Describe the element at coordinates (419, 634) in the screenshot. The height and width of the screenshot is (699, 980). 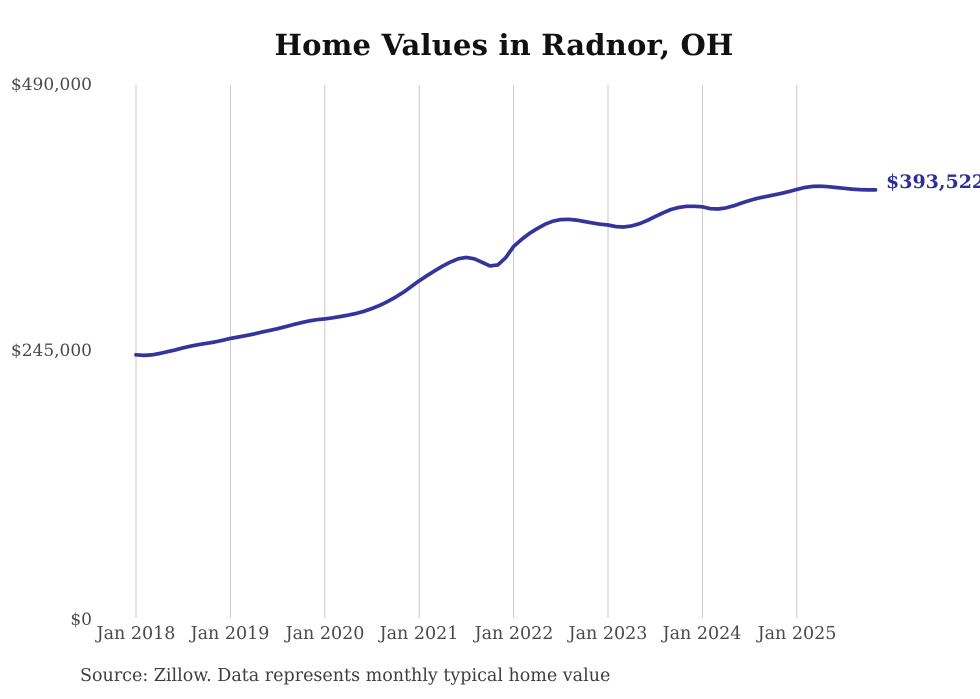
I see `x-axis-tick-label: Jan 2021` at that location.